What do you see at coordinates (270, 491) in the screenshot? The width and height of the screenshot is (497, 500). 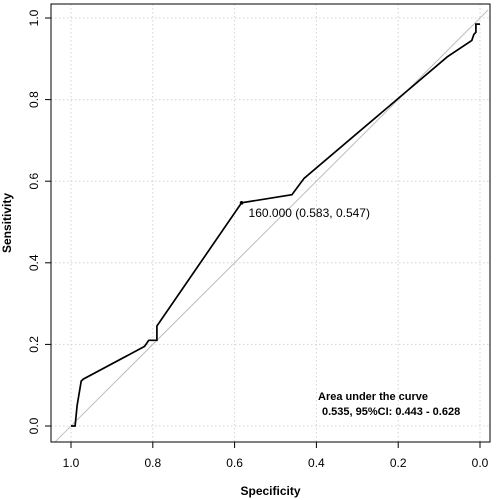 I see `x-axis-title: Specificity` at bounding box center [270, 491].